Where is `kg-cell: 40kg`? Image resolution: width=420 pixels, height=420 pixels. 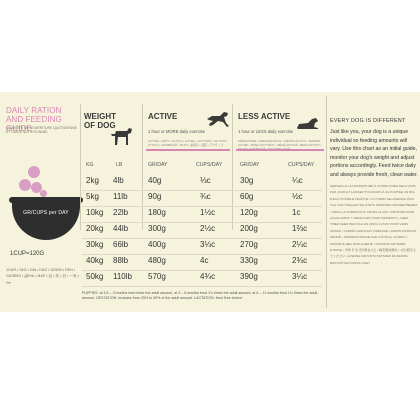 kg-cell: 40kg is located at coordinates (95, 260).